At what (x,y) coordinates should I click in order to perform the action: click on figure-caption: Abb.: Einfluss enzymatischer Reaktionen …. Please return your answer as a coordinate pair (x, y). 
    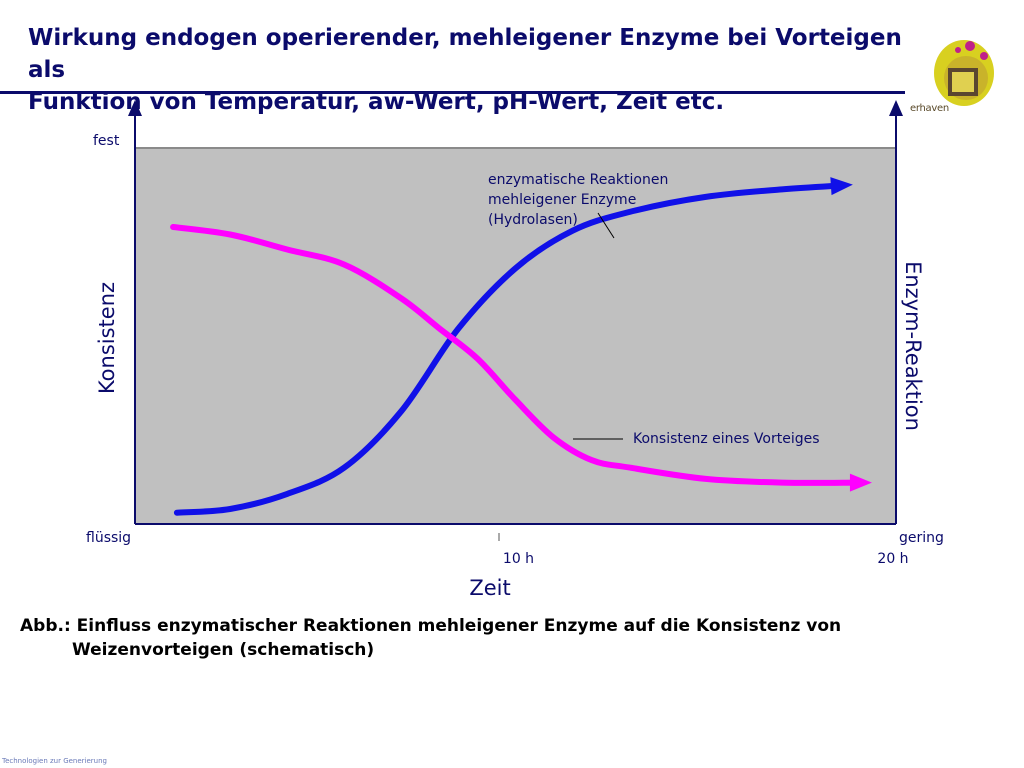
    Looking at the image, I should click on (470, 638).